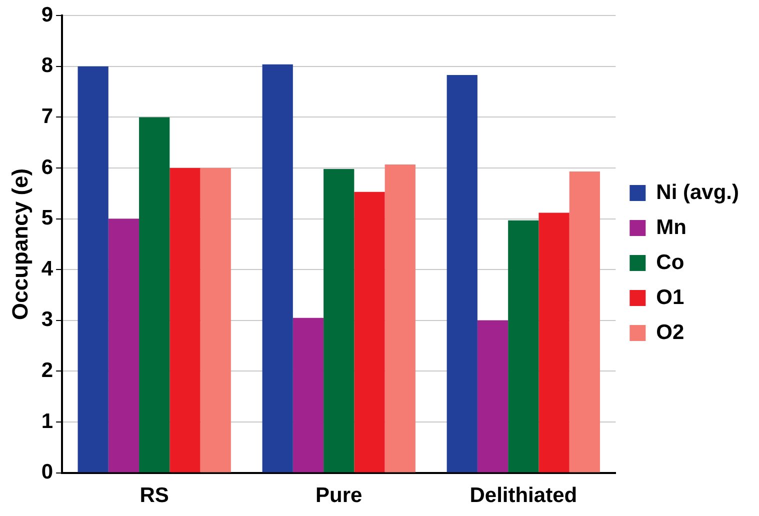 Image resolution: width=759 pixels, height=516 pixels. I want to click on y-tick-label: 3, so click(47, 320).